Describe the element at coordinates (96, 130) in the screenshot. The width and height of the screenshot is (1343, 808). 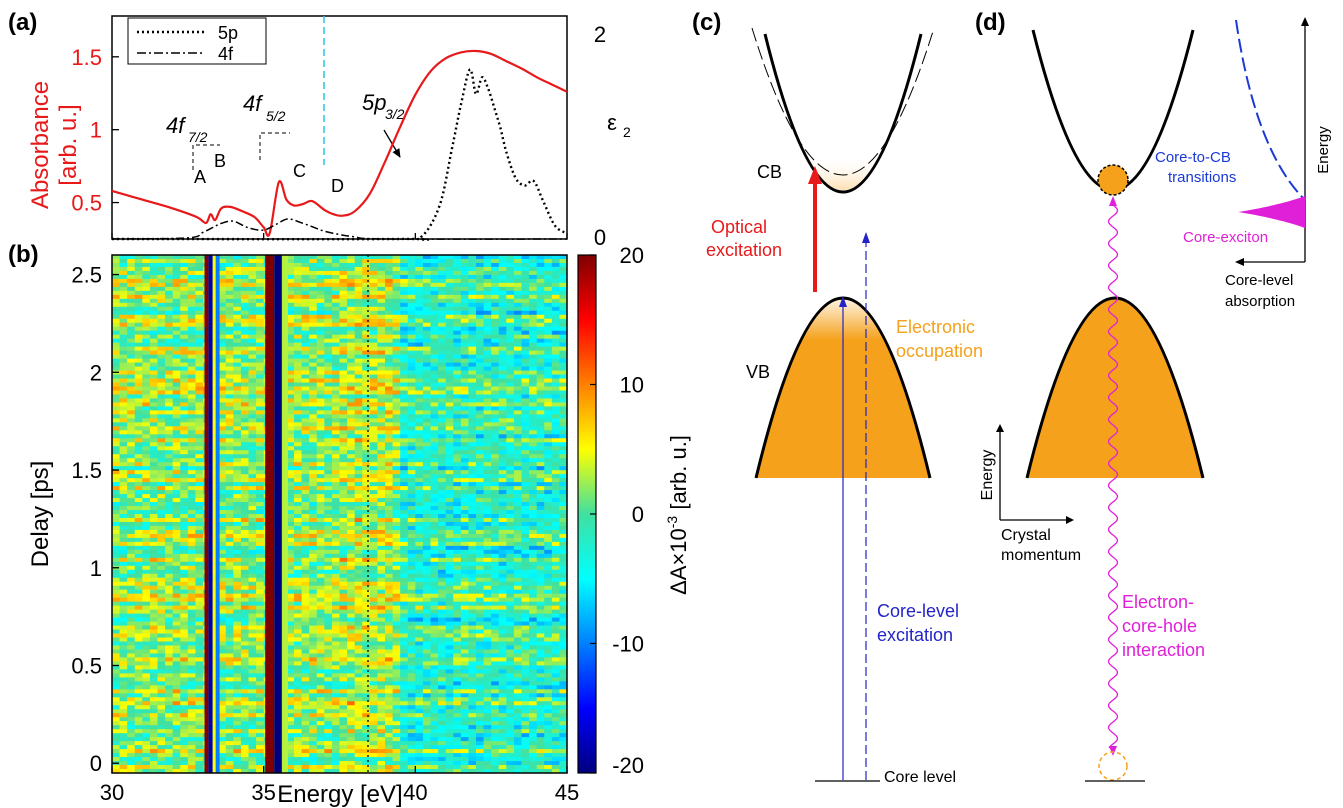
I see `a-ytick-label: 1` at that location.